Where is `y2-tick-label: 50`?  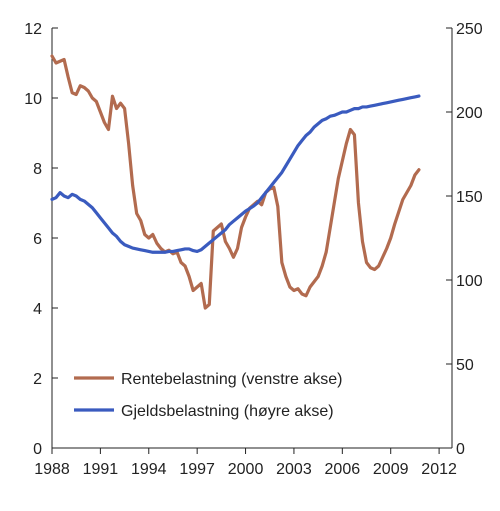 y2-tick-label: 50 is located at coordinates (465, 365).